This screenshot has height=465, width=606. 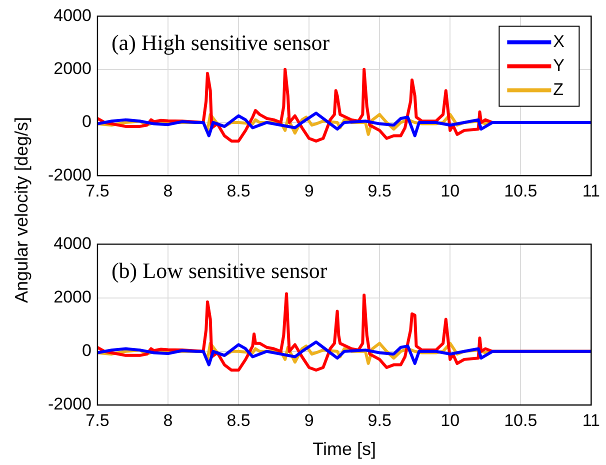 What do you see at coordinates (344, 449) in the screenshot?
I see `x-axis-title: Time [s]` at bounding box center [344, 449].